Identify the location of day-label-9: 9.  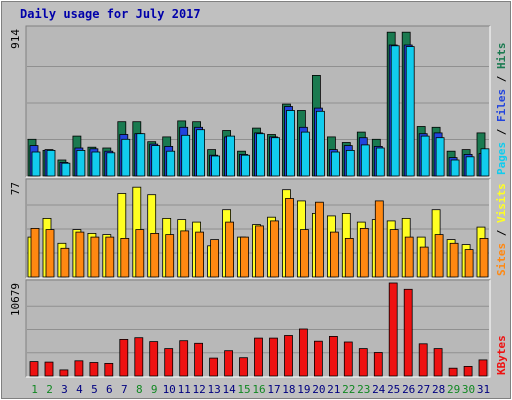
(154, 389).